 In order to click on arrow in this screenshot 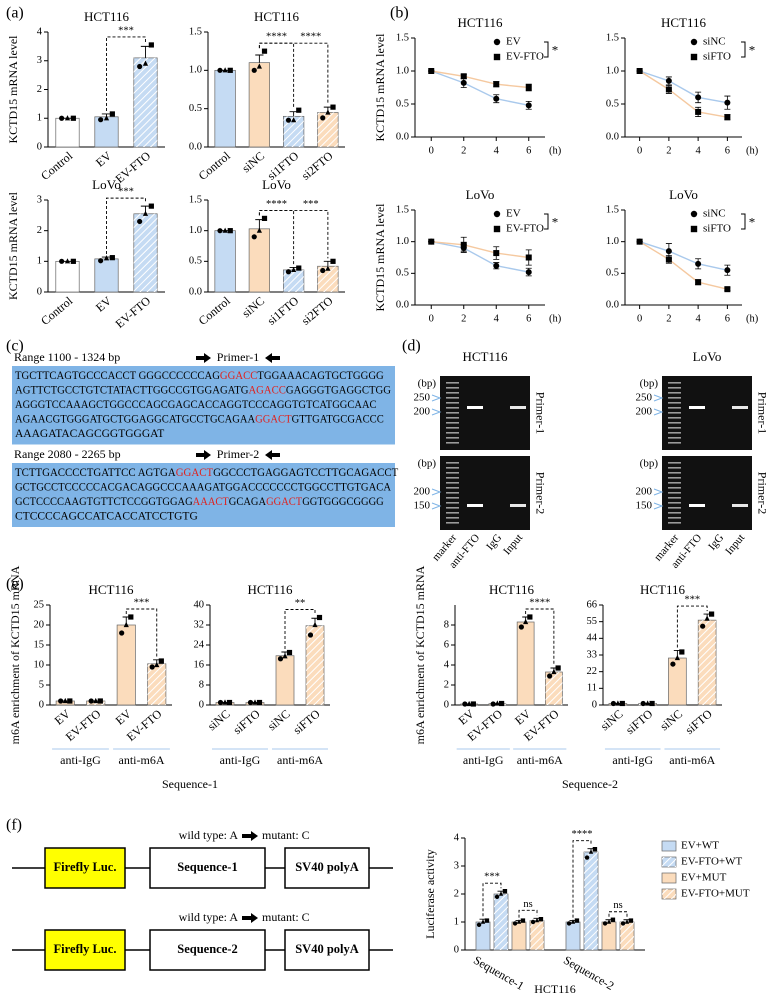, I will do `click(250, 918)`.